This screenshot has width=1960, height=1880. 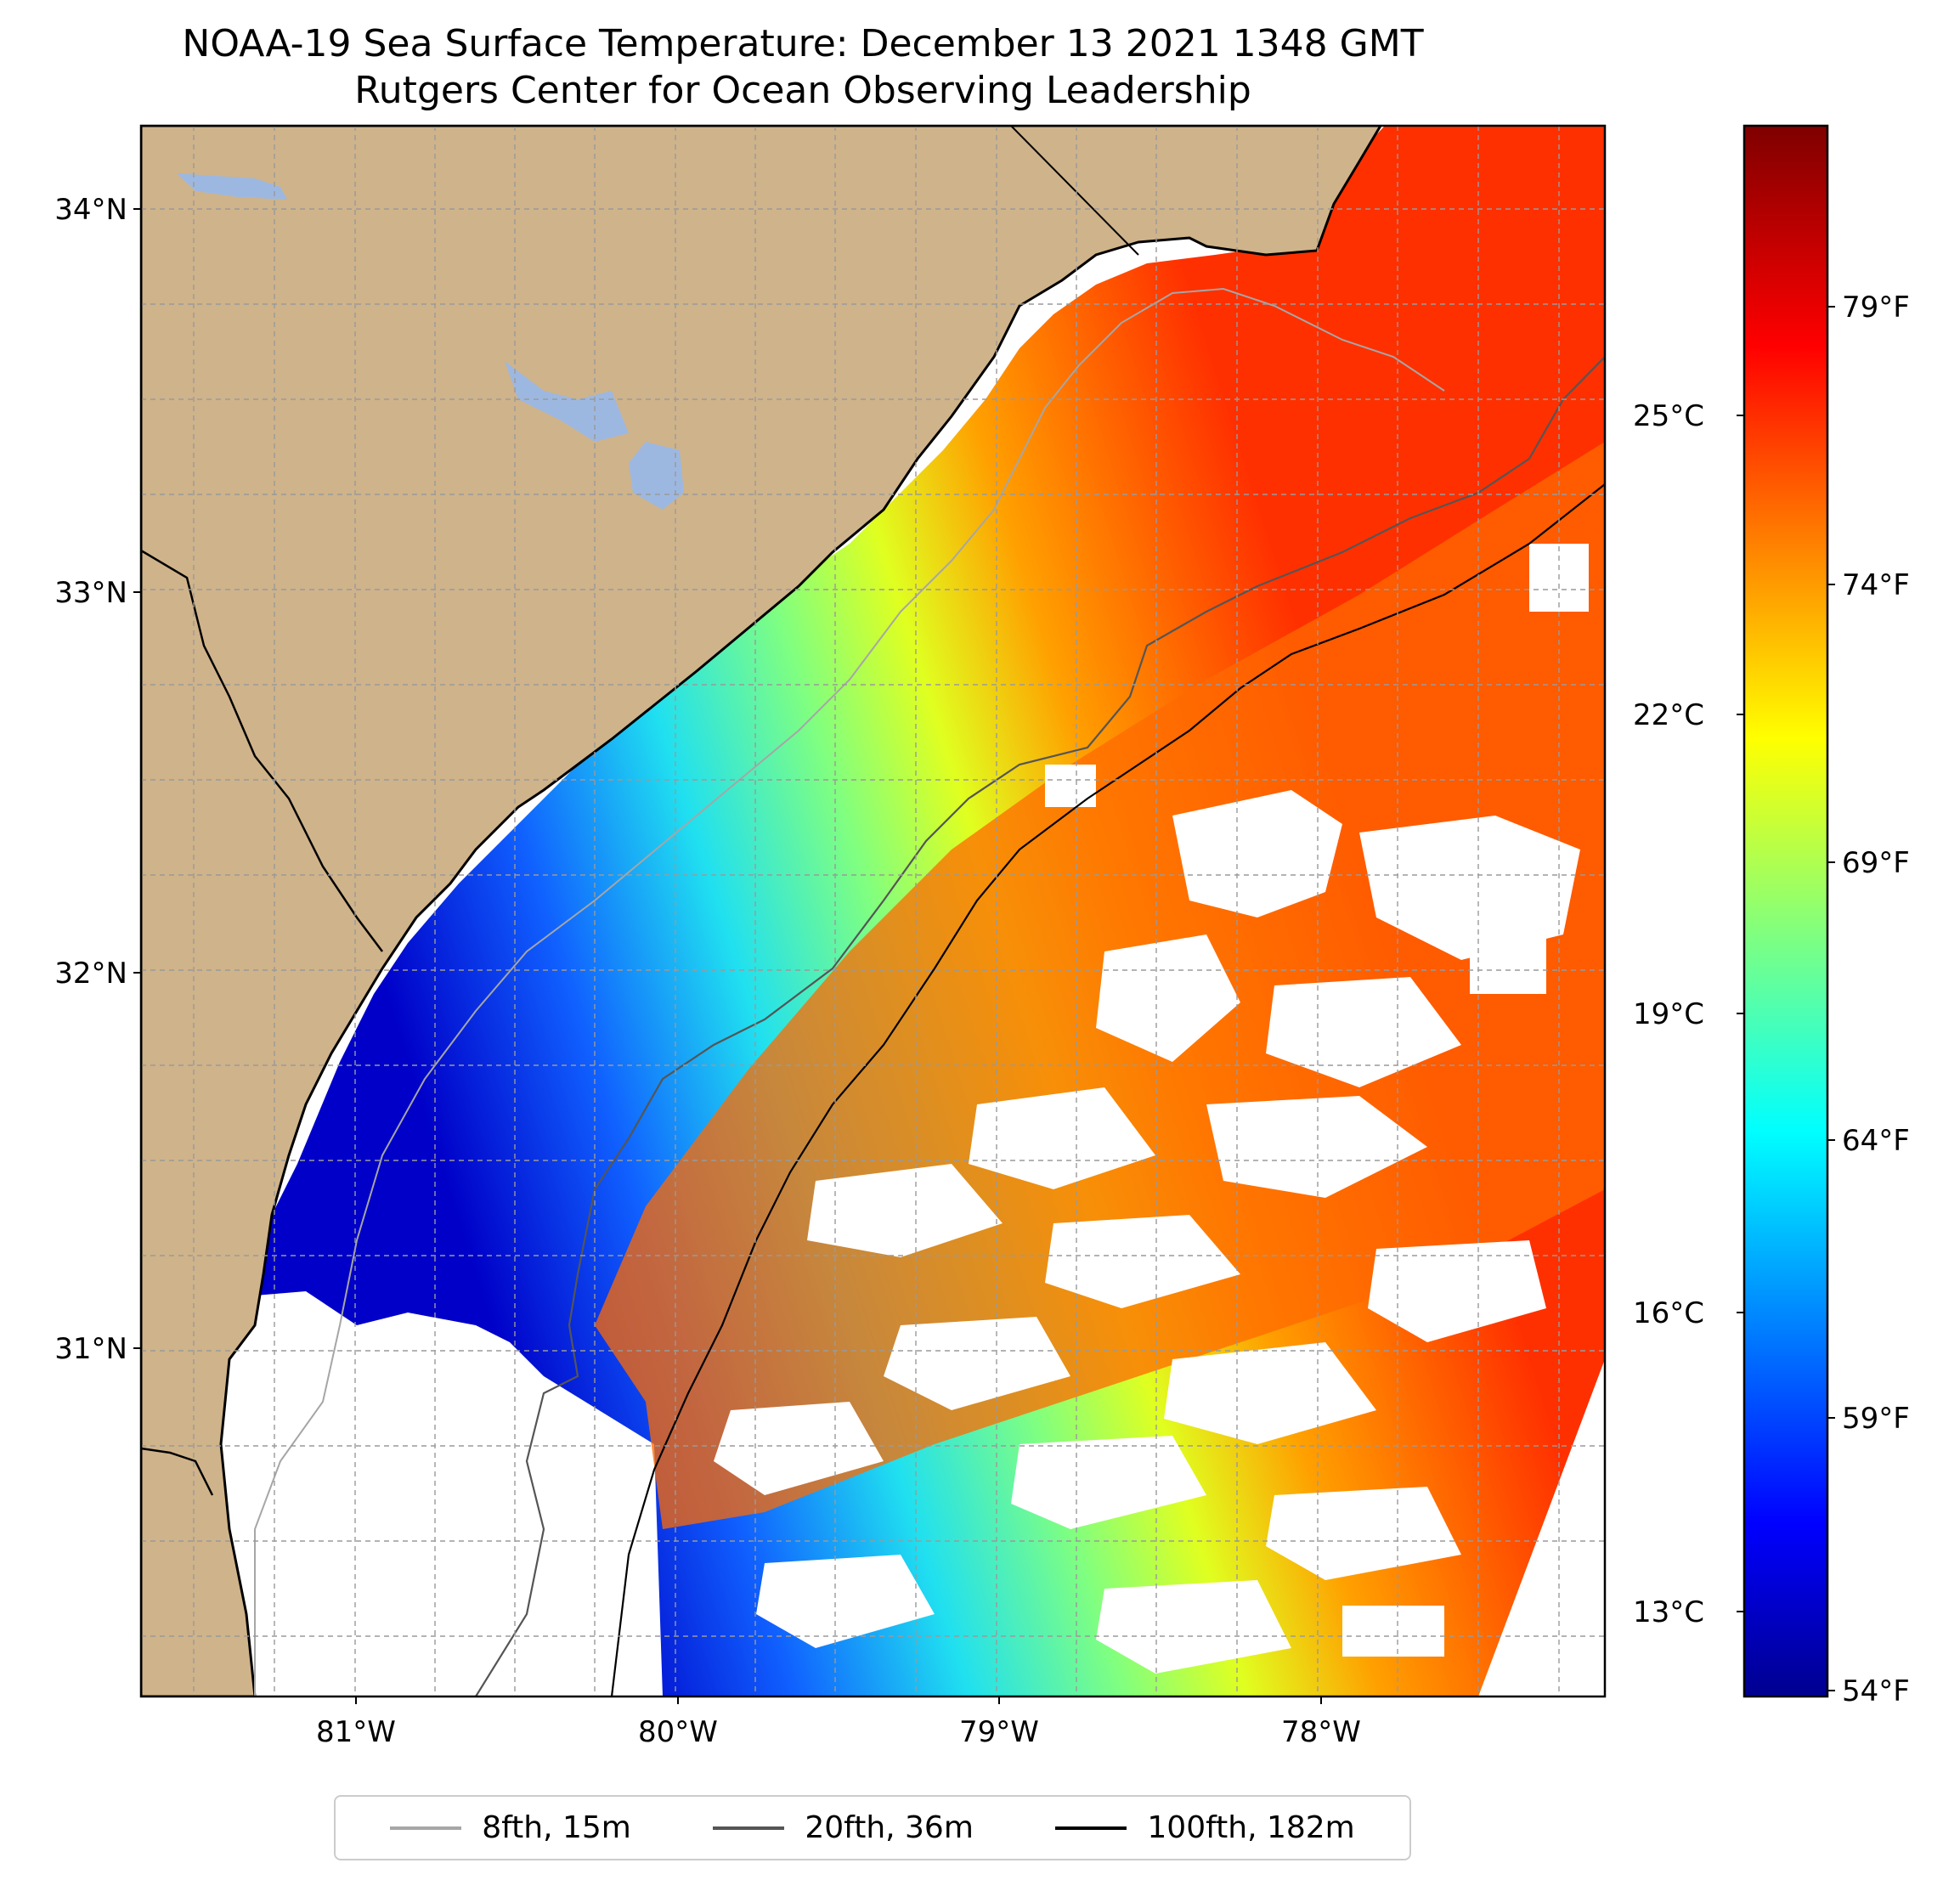 I want to click on lat-label: 33°N, so click(x=91, y=593).